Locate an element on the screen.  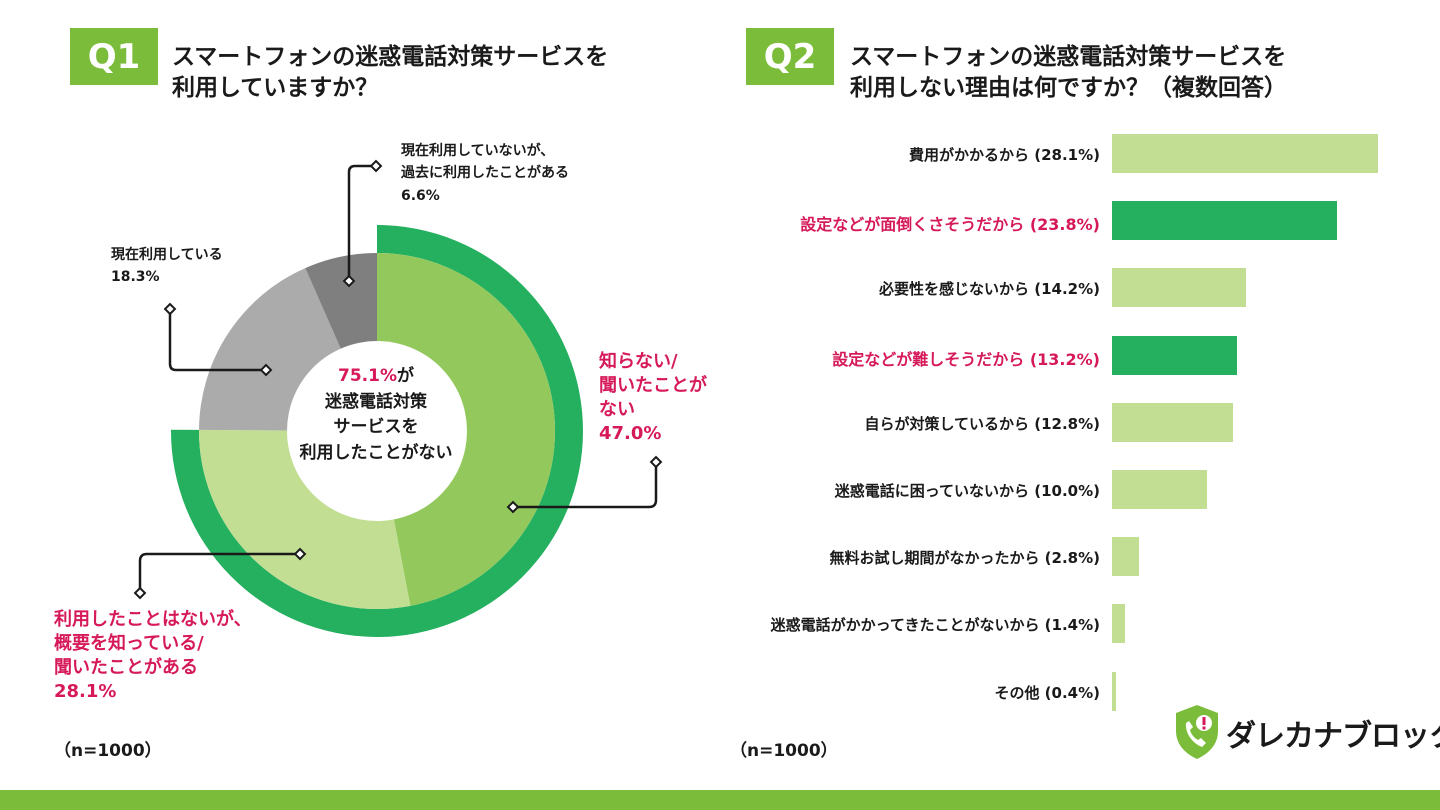
center-line: サービスを is located at coordinates (376, 427).